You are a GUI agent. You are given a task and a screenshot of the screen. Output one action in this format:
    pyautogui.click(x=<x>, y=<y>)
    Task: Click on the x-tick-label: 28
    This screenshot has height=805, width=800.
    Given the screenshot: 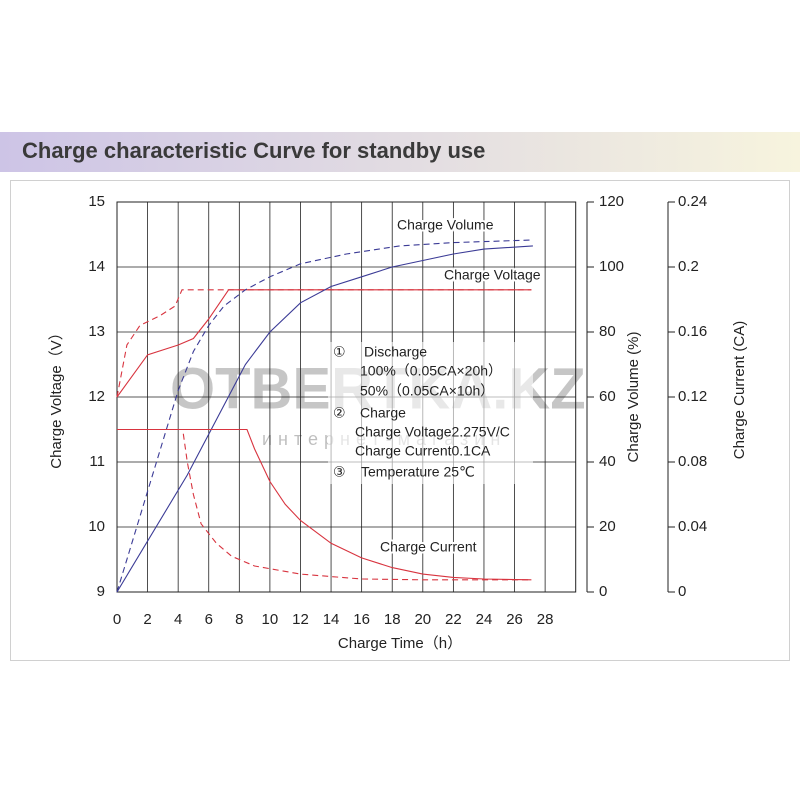 What is the action you would take?
    pyautogui.click(x=545, y=619)
    